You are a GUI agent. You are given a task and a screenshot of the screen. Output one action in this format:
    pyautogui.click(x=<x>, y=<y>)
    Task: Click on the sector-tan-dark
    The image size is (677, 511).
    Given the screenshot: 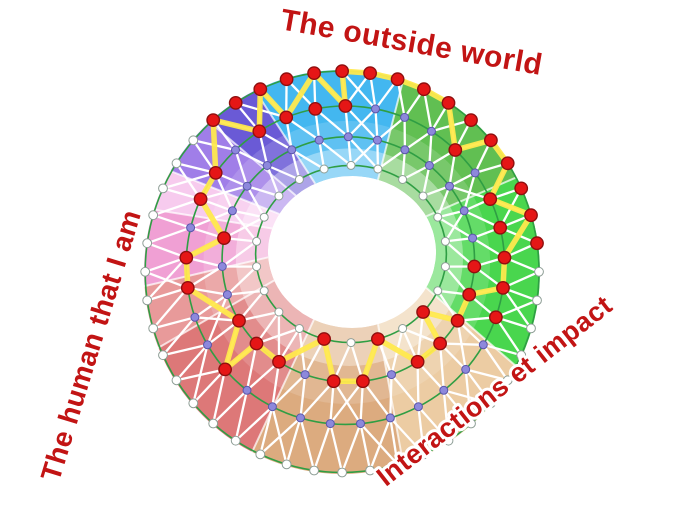 What is the action you would take?
    pyautogui.click(x=328, y=396)
    